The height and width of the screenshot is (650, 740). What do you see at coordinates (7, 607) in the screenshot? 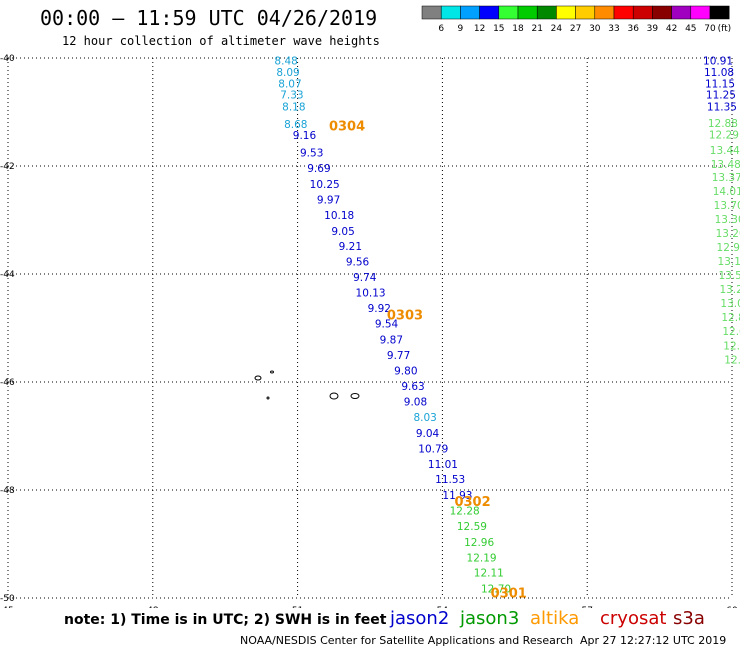
I see `longitude-tick-label: 45` at bounding box center [7, 607].